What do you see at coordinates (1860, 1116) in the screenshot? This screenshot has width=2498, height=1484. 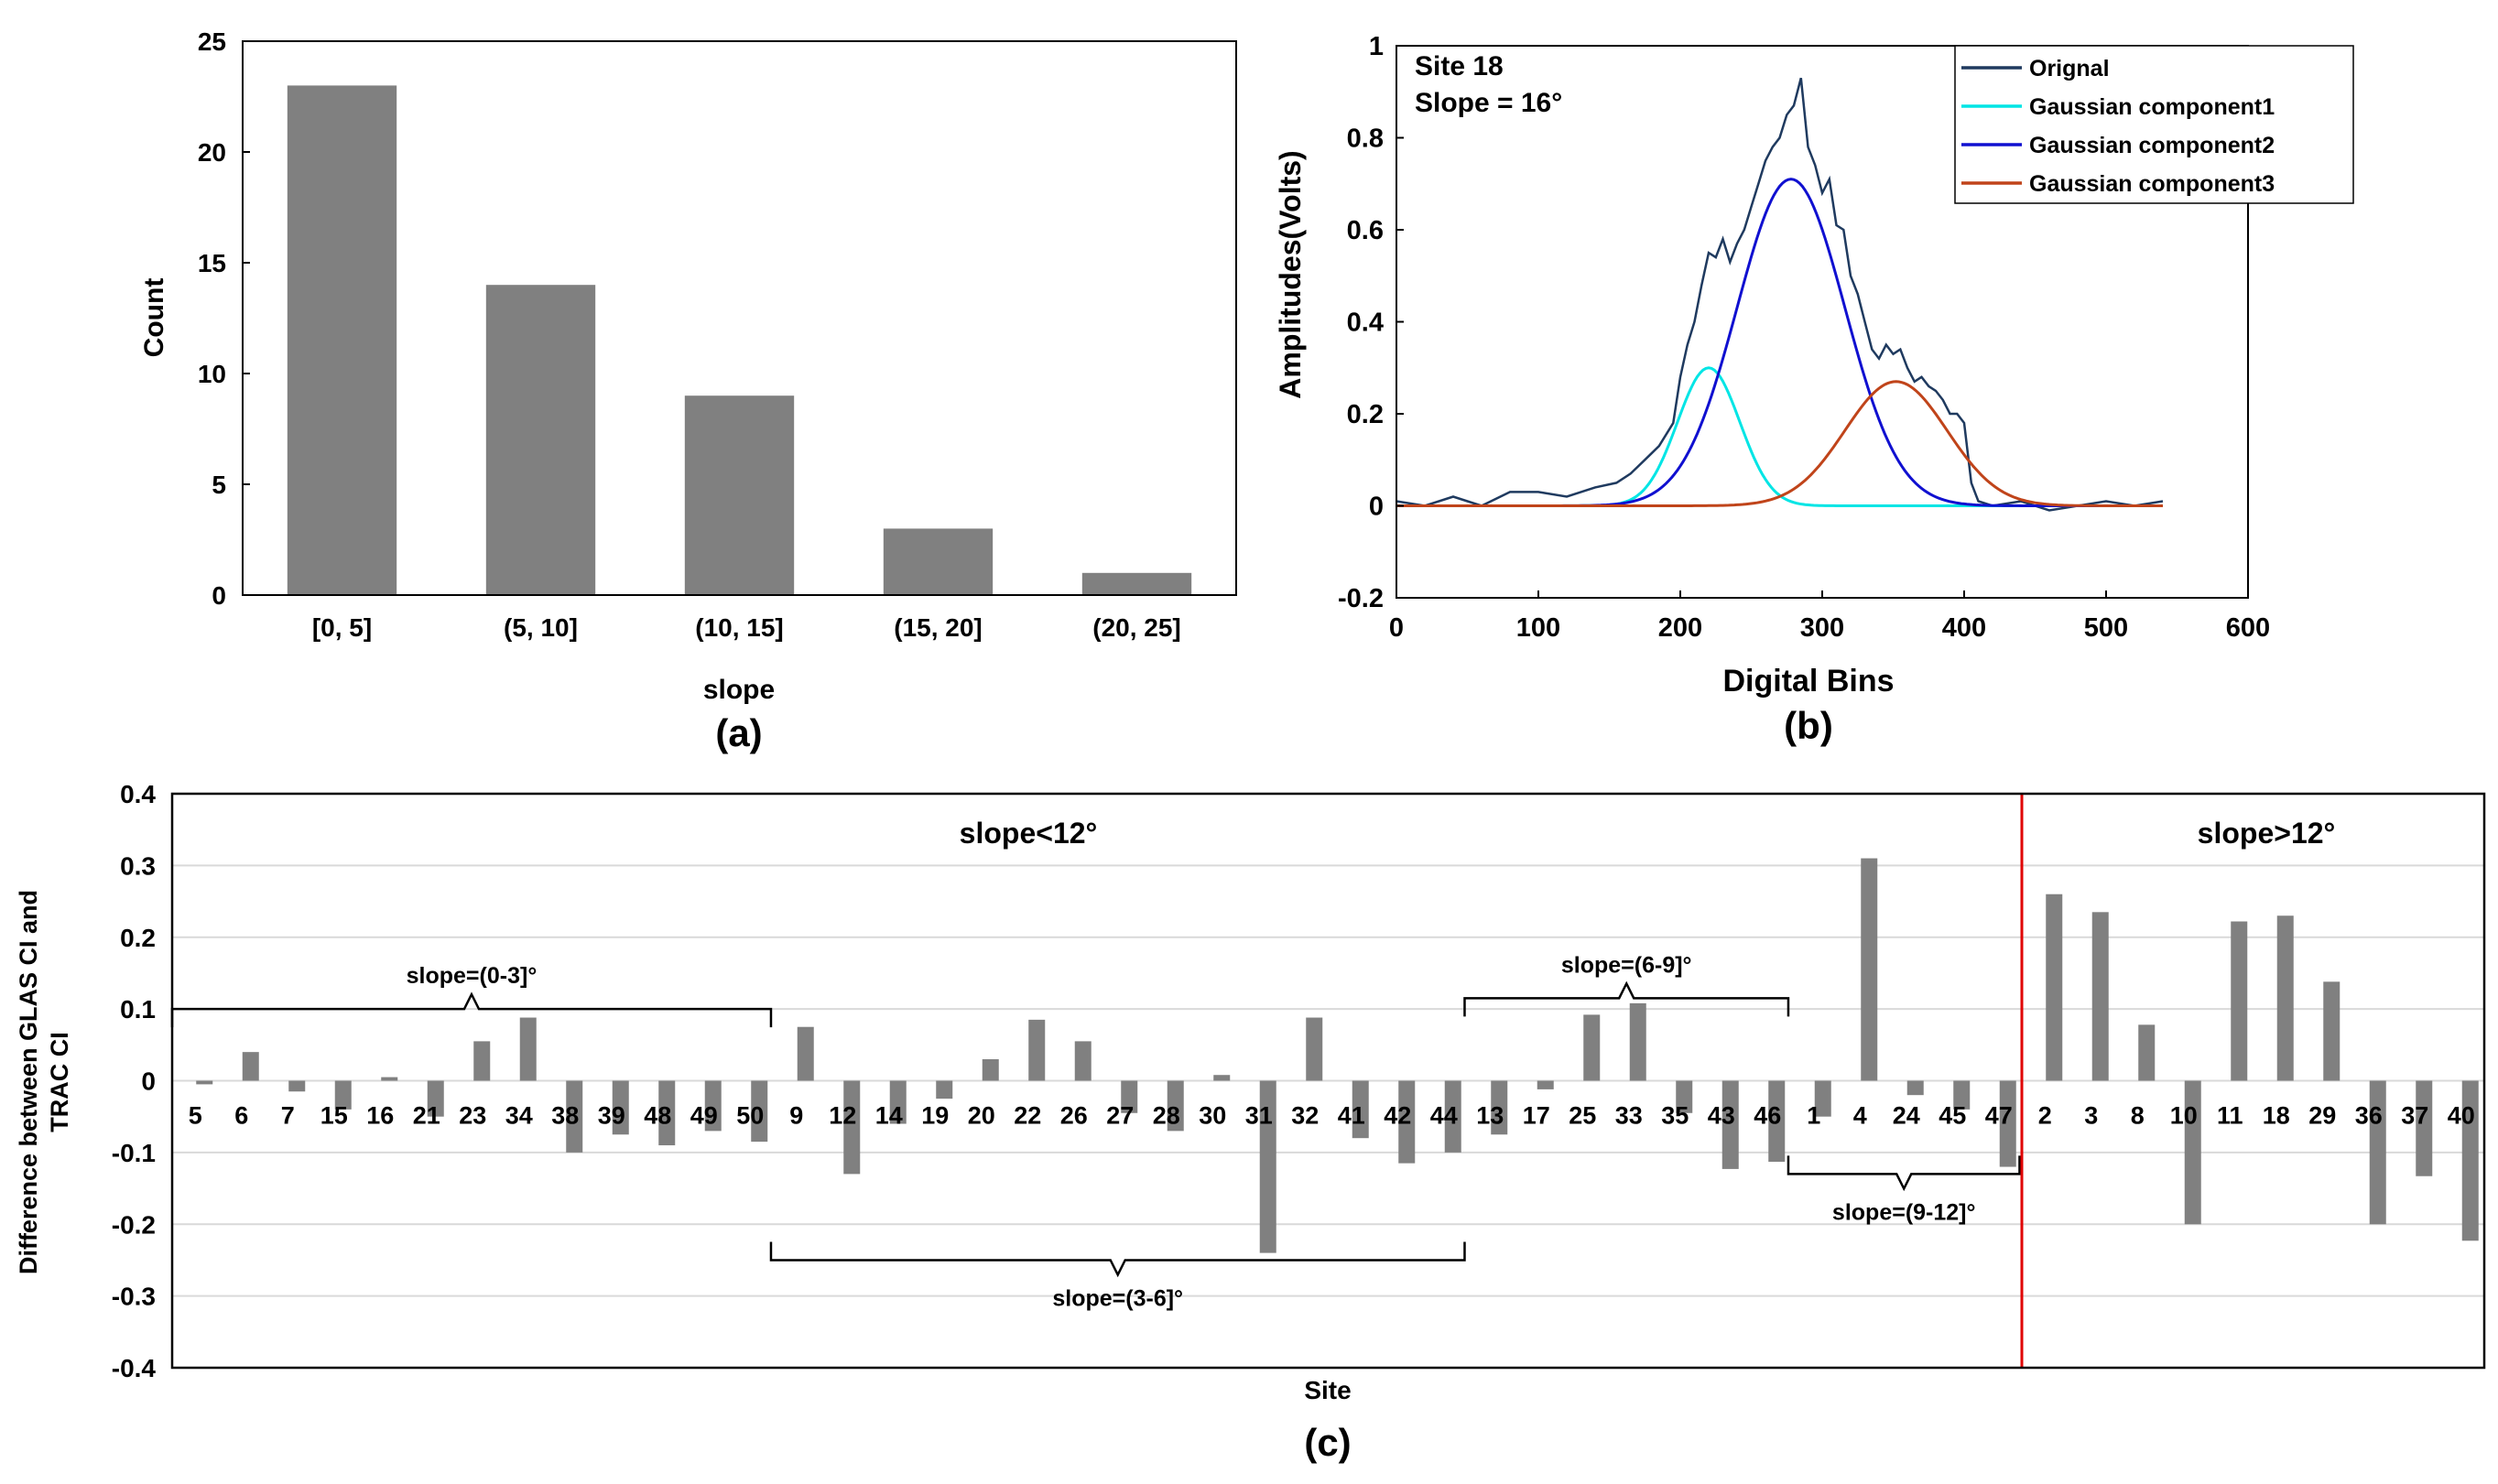 I see `site-label: 4` at bounding box center [1860, 1116].